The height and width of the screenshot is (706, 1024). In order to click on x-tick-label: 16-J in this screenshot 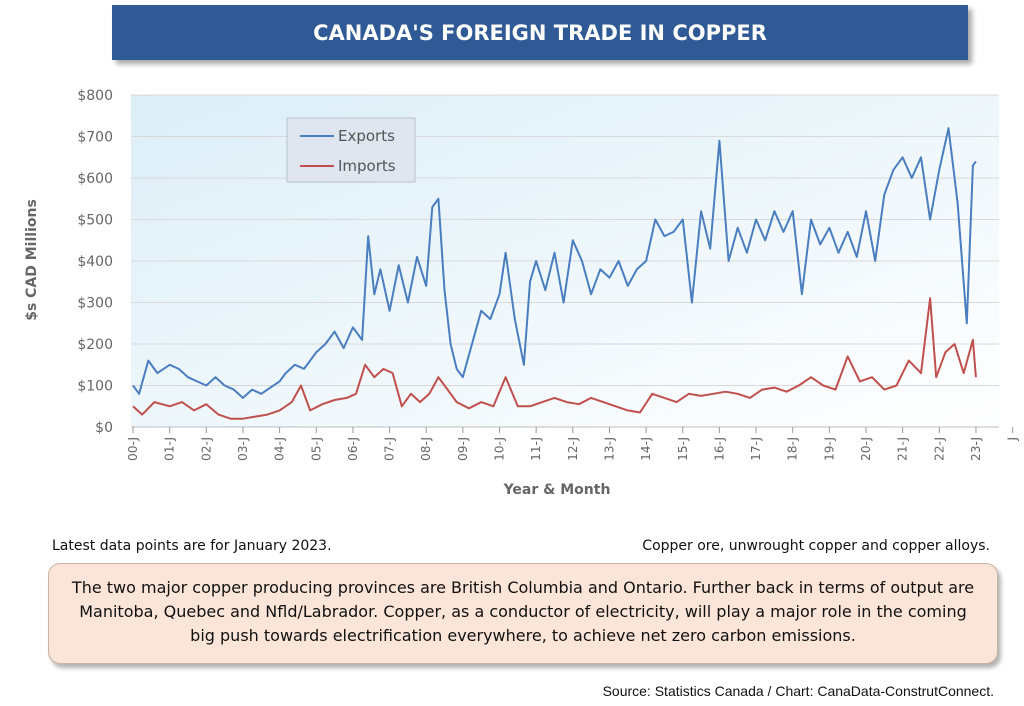, I will do `click(719, 449)`.